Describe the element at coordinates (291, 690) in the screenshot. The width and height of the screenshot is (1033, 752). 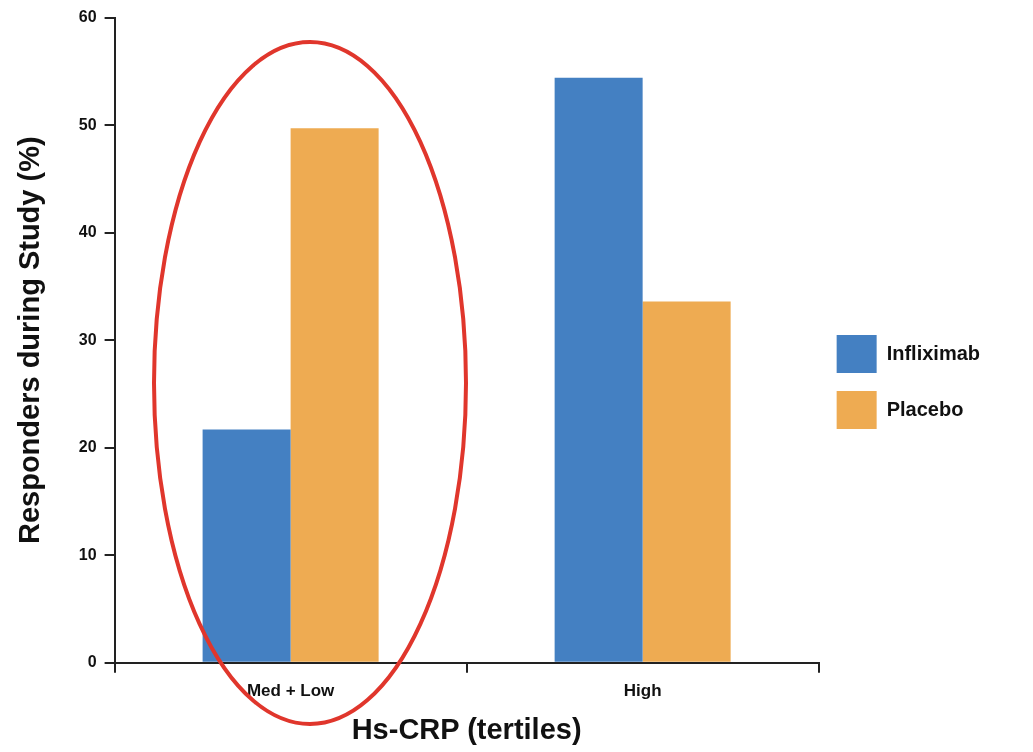
I see `x-tick-label: Med + Low` at that location.